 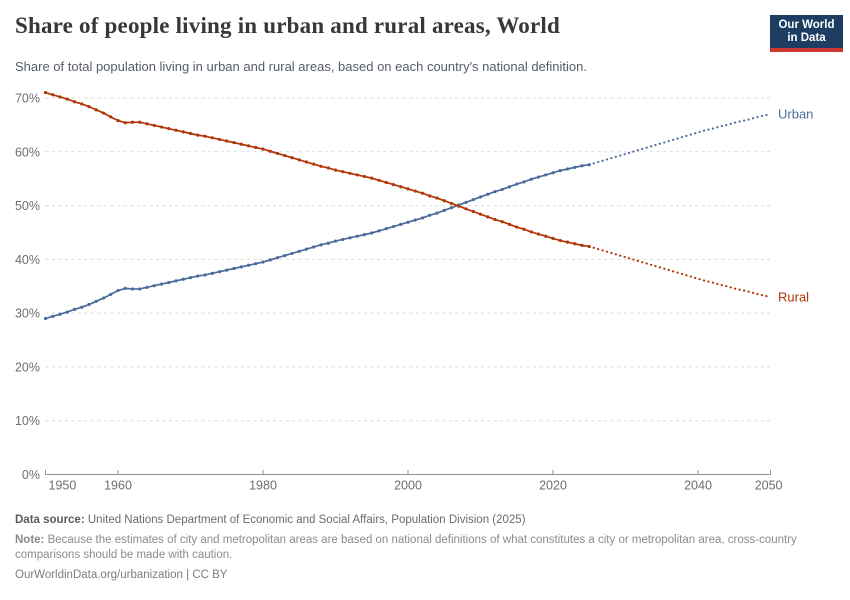 What do you see at coordinates (27, 152) in the screenshot?
I see `y-tick-label: 60%` at bounding box center [27, 152].